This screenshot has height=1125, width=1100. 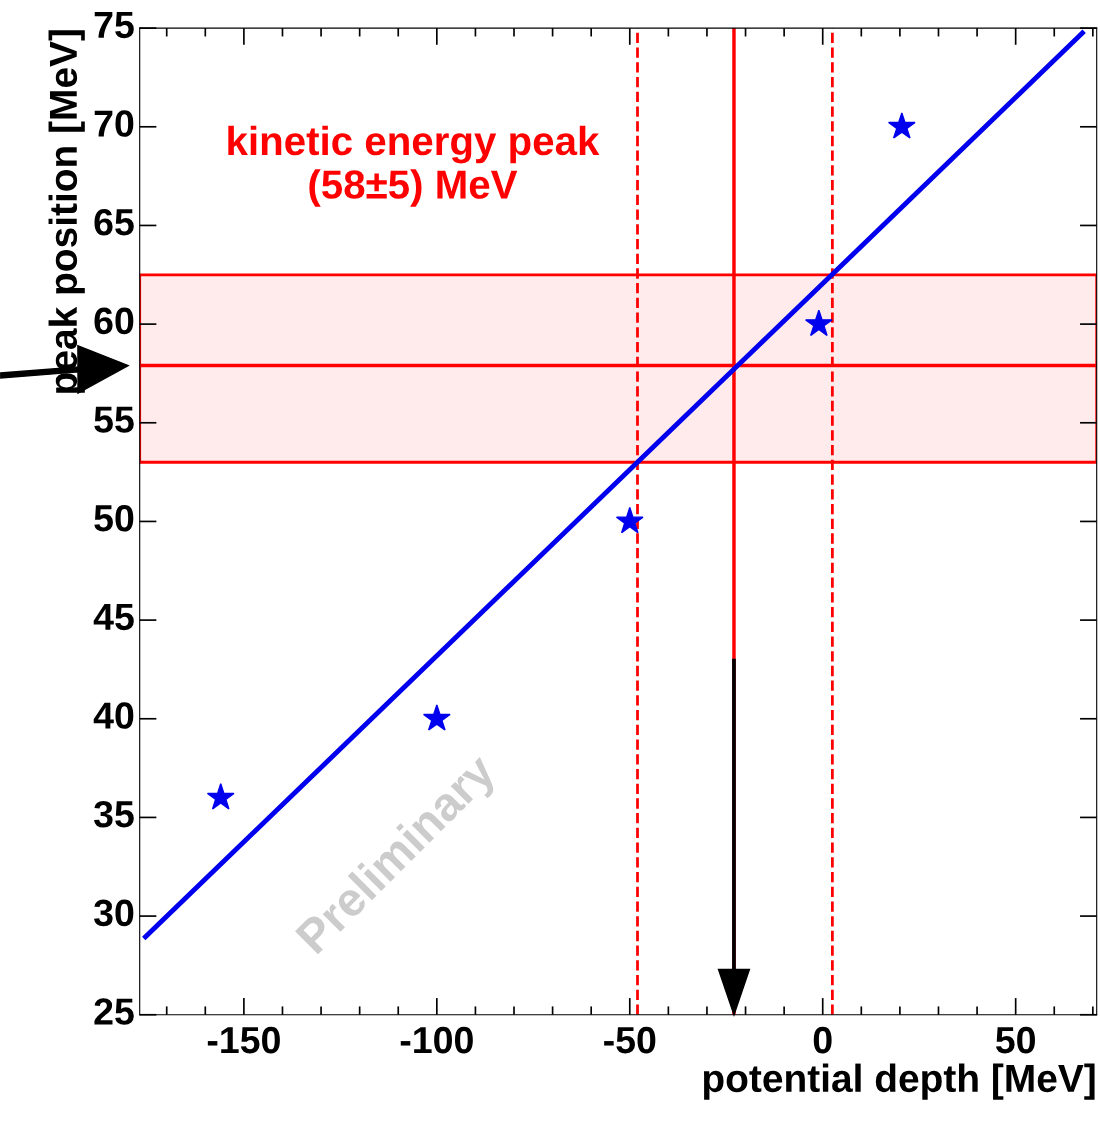 I want to click on y-tick-label: 70, so click(x=114, y=123).